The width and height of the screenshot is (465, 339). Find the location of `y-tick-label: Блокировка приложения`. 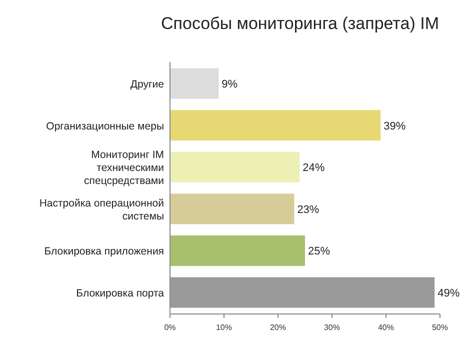

y-tick-label: Блокировка приложения is located at coordinates (104, 252).